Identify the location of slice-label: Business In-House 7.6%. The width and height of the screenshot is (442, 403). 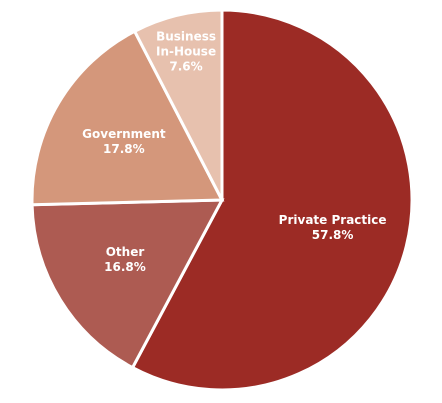
(186, 52).